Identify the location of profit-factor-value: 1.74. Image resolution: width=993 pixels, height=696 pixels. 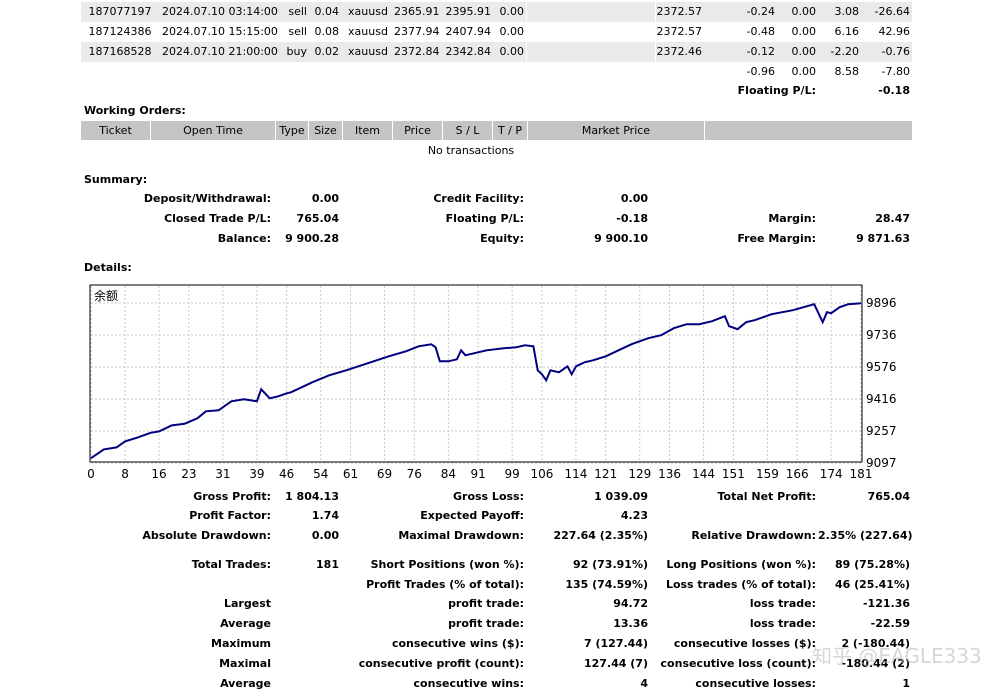
(325, 515).